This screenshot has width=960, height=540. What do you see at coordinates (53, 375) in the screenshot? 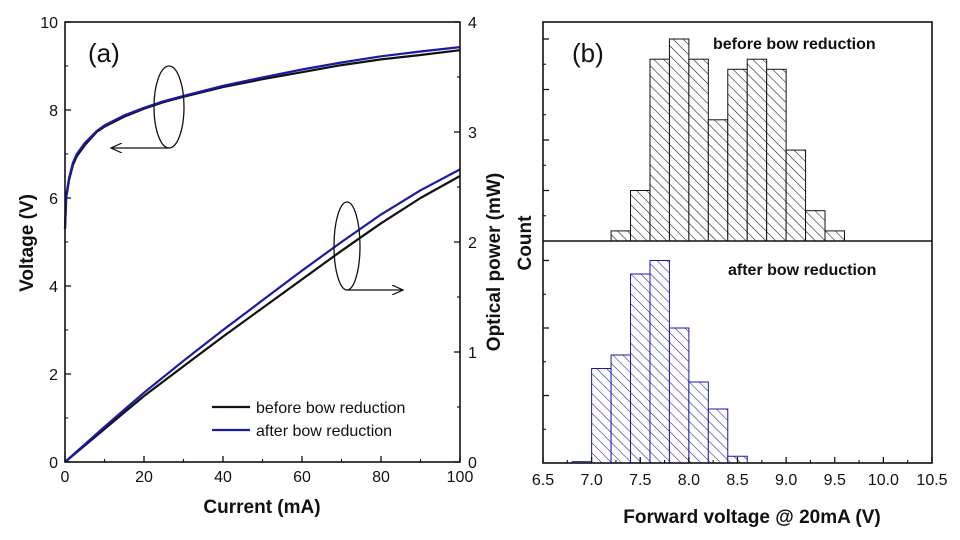
I see `y-left-tick-label: 2` at bounding box center [53, 375].